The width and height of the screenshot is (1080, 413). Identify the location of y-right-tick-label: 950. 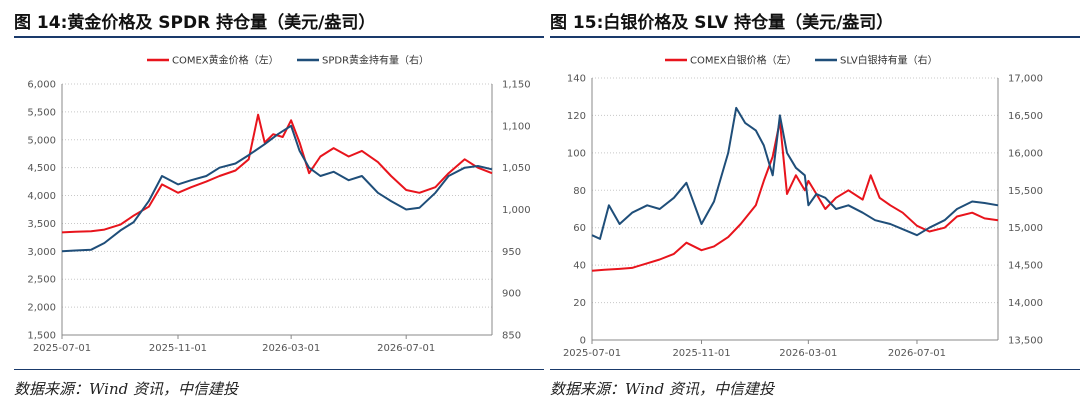
(511, 252).